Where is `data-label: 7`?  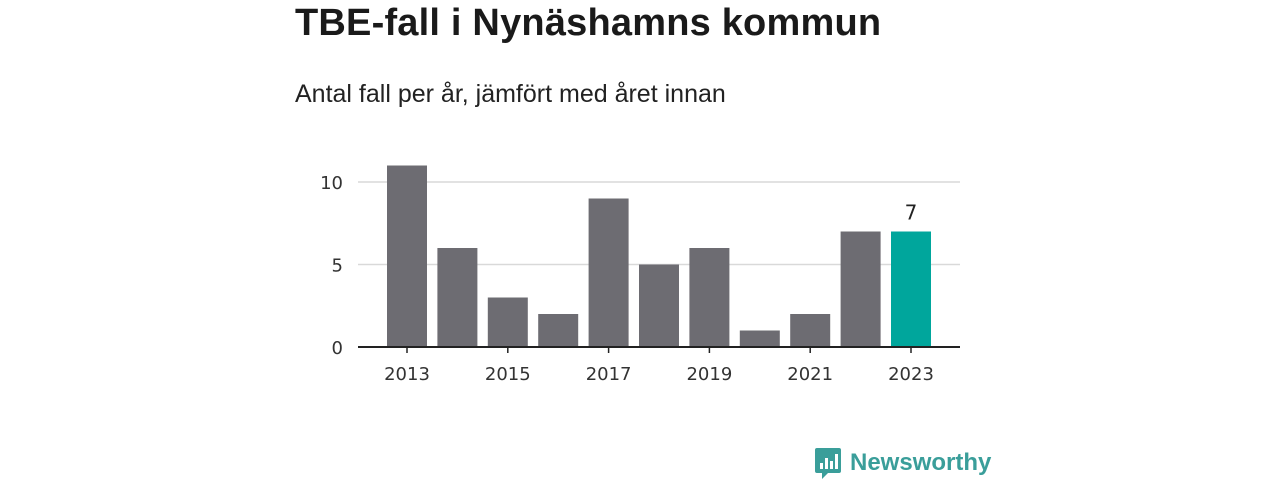
data-label: 7 is located at coordinates (911, 213).